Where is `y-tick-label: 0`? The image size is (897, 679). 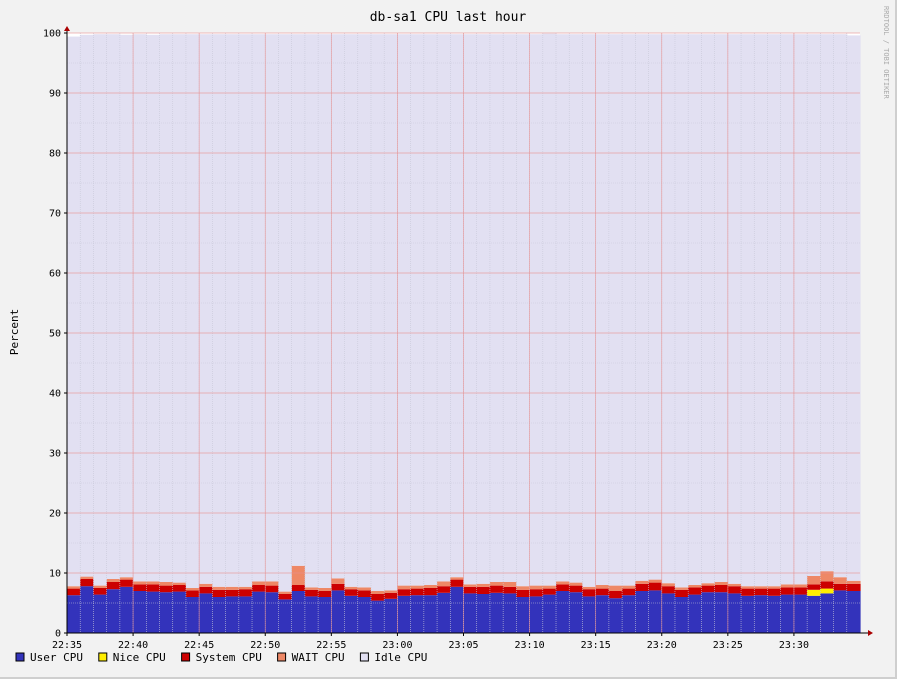 y-tick-label: 0 is located at coordinates (58, 634).